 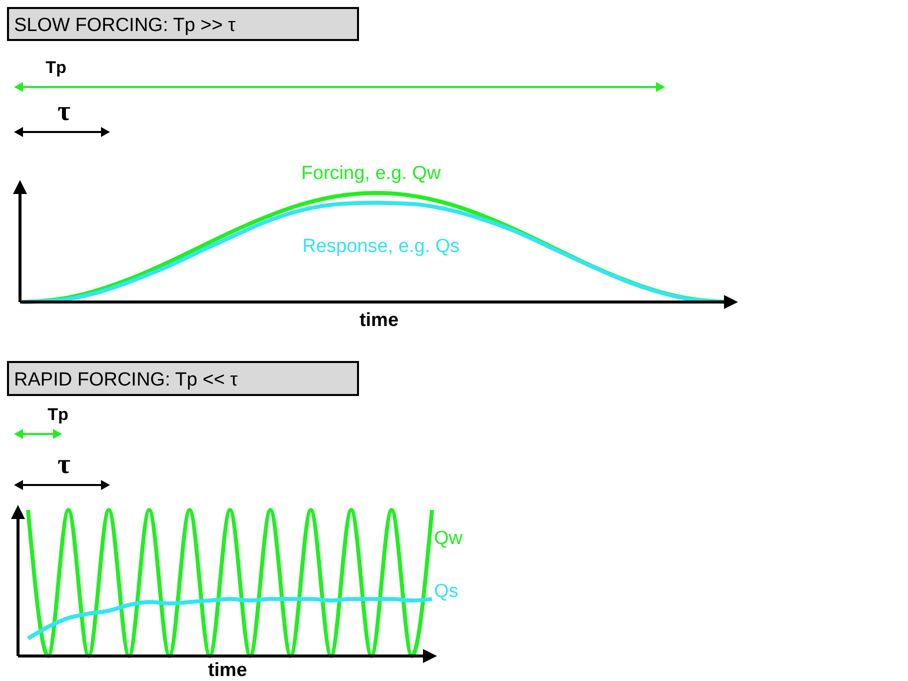 What do you see at coordinates (125, 25) in the screenshot?
I see `chart-title: SLOW FORCING: Tp >> τ` at bounding box center [125, 25].